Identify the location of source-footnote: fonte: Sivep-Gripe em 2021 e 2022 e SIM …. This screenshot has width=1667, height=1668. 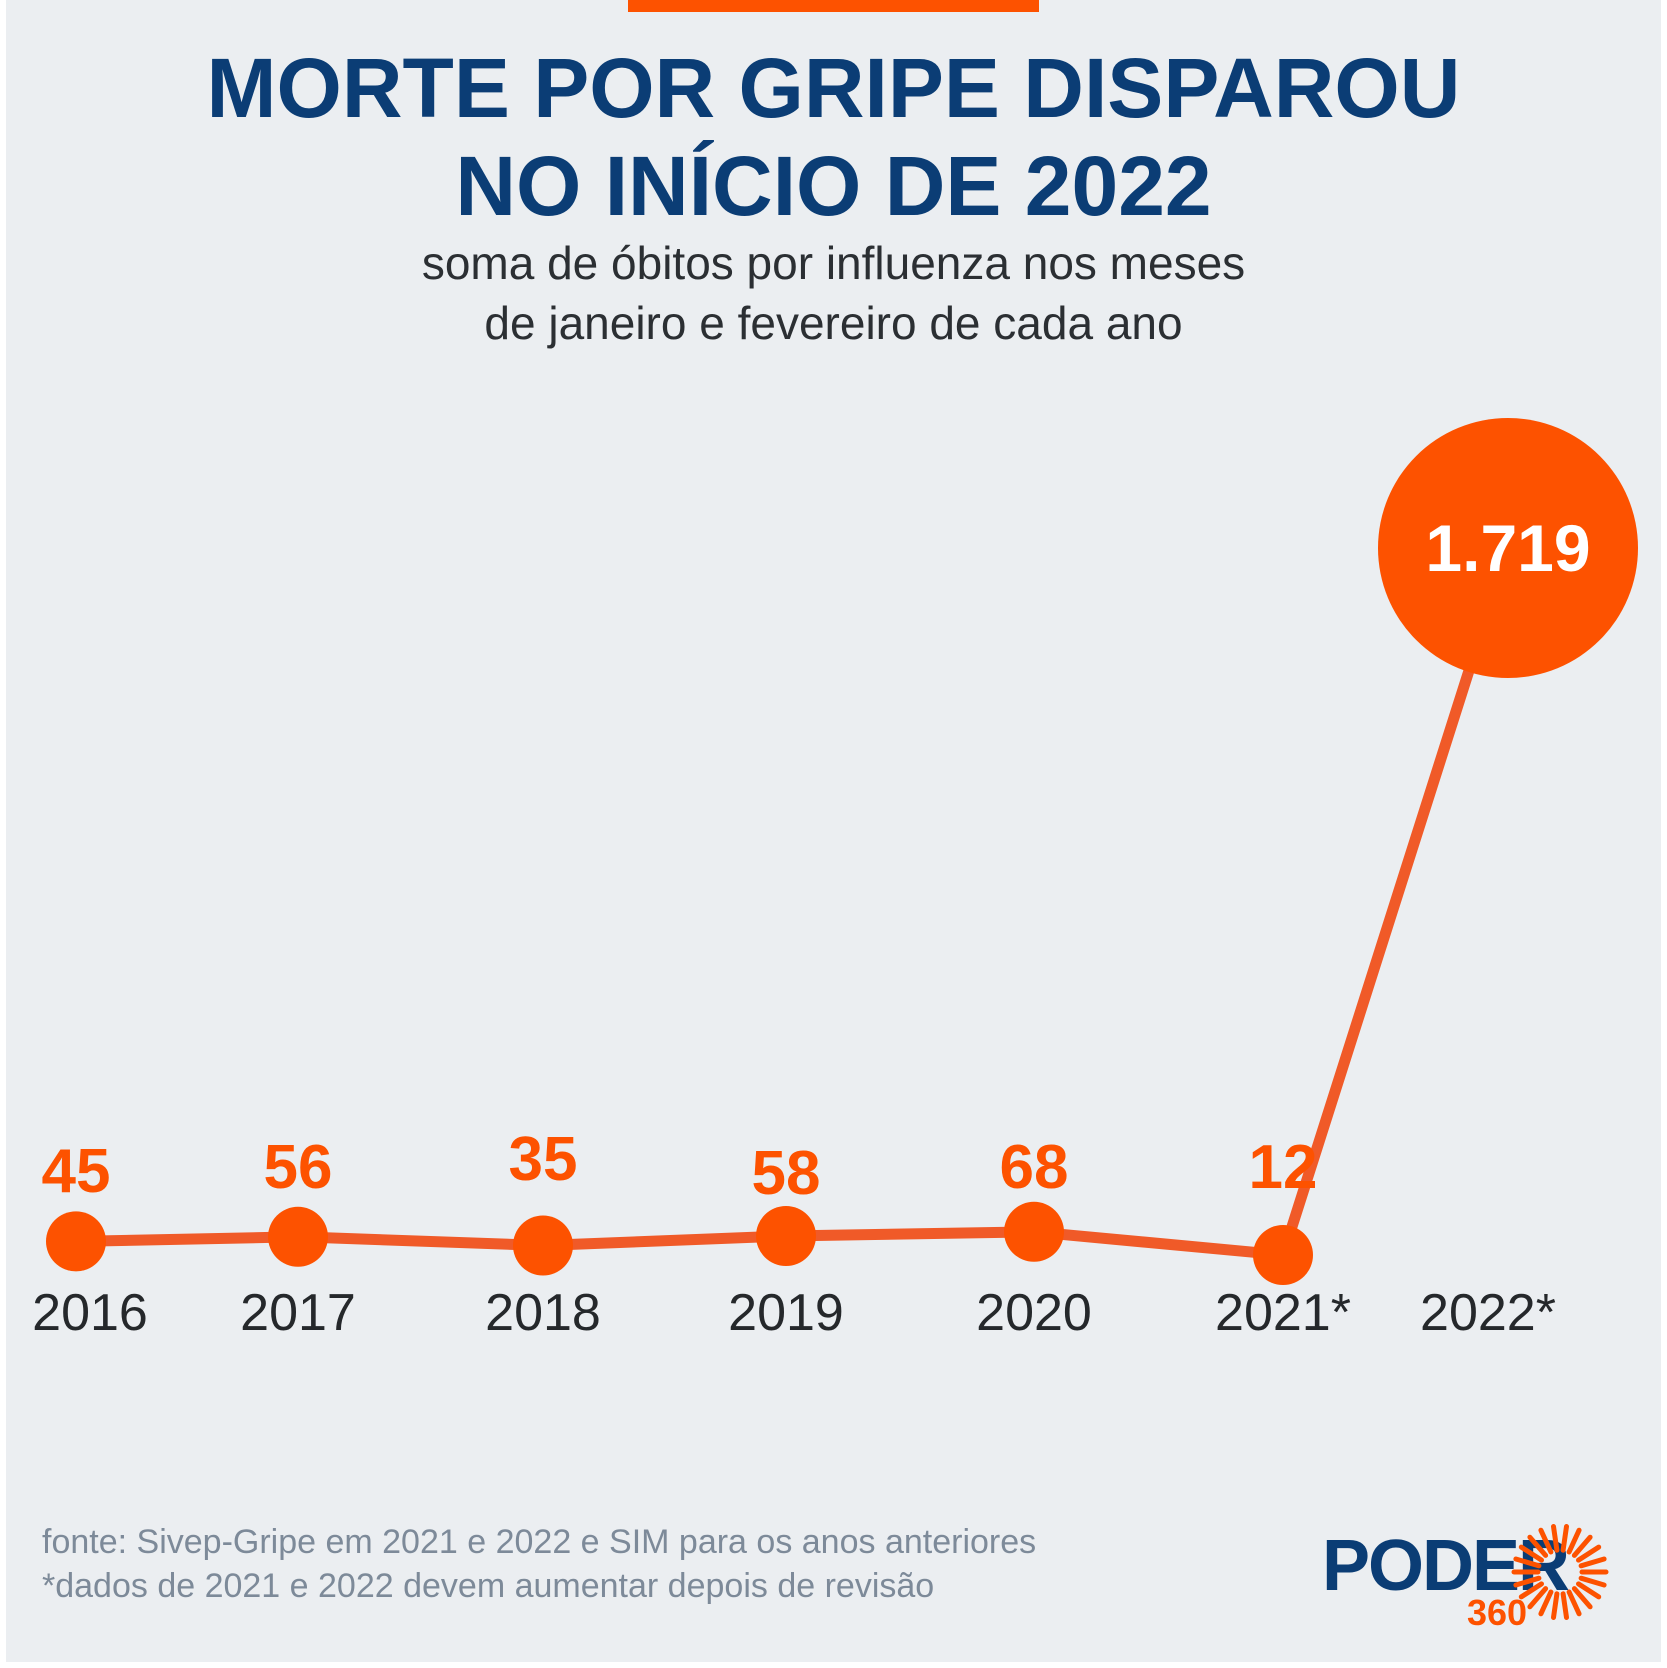
(539, 1542).